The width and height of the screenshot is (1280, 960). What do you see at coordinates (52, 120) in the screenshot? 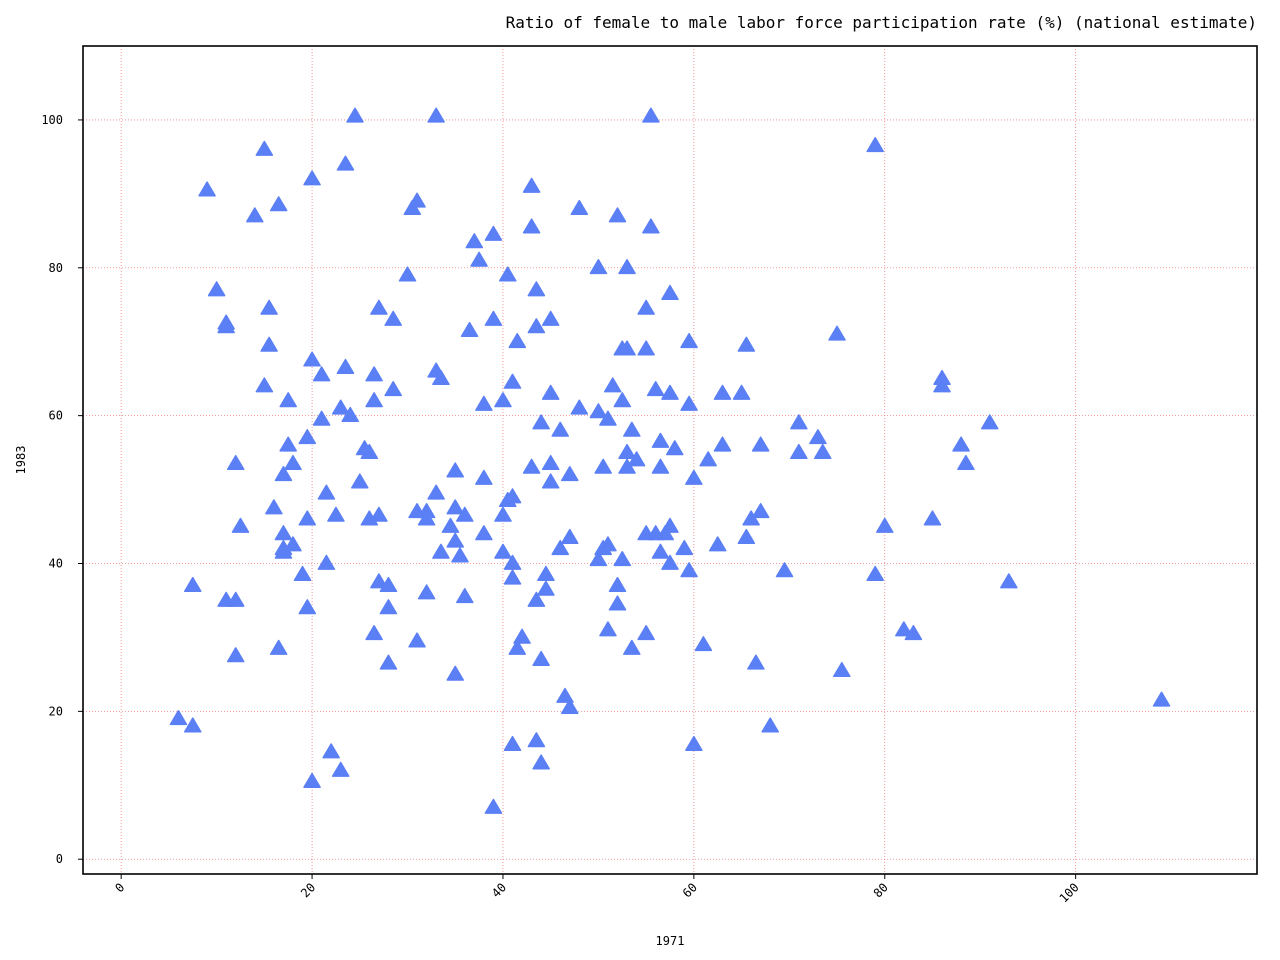
I see `y-tick-label: 100` at bounding box center [52, 120].